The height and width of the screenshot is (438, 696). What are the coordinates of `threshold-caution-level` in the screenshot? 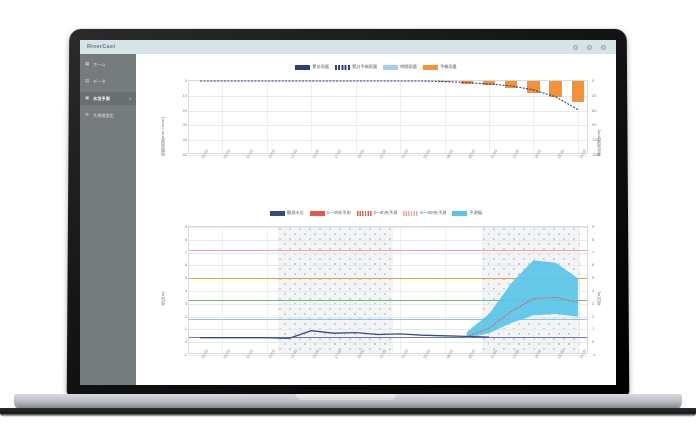 It's located at (388, 300).